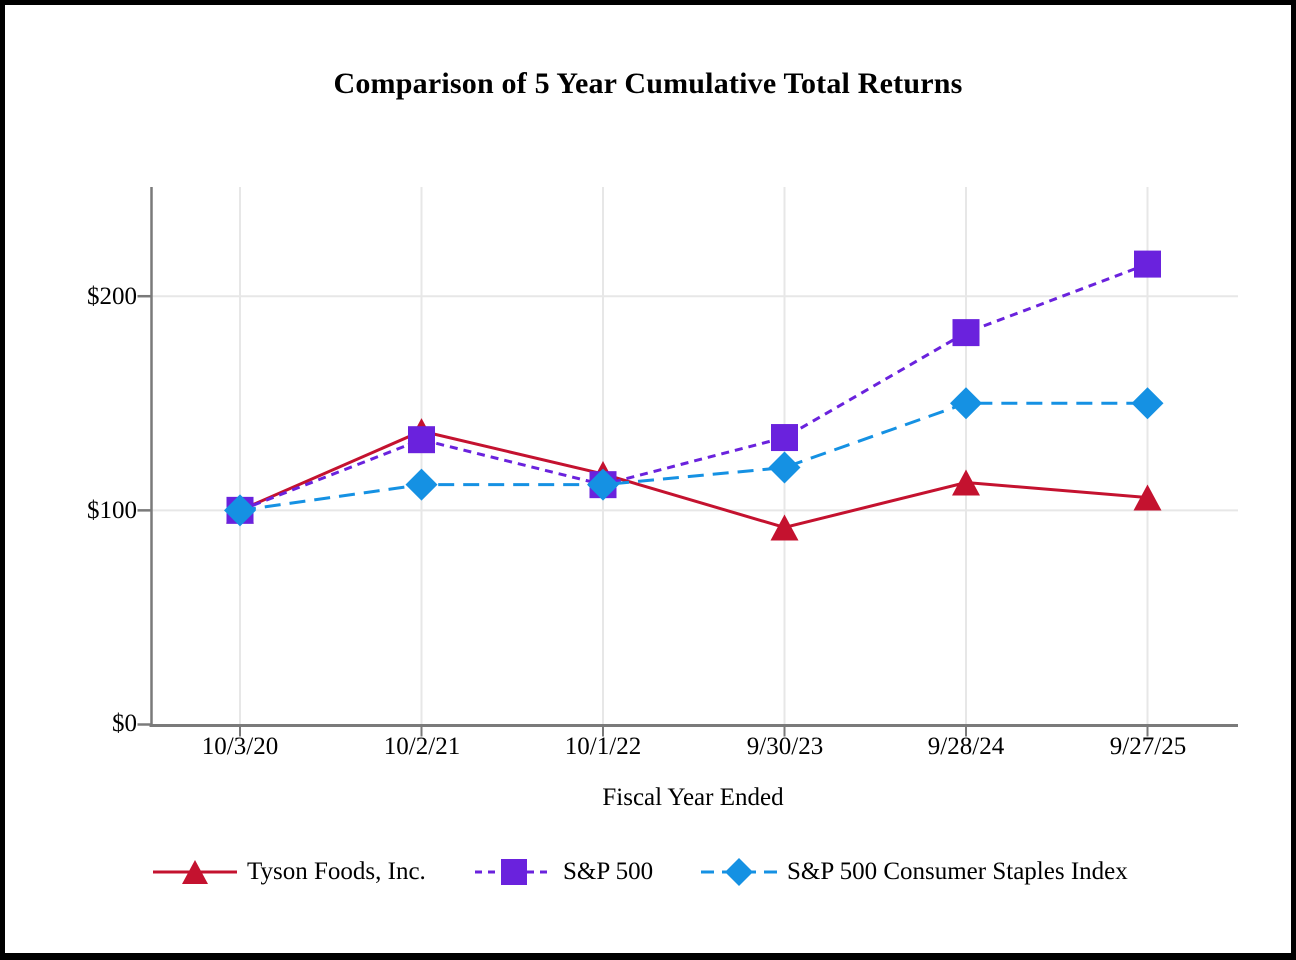 The height and width of the screenshot is (960, 1296). What do you see at coordinates (608, 871) in the screenshot?
I see `legend-label-sp500: S&P 500` at bounding box center [608, 871].